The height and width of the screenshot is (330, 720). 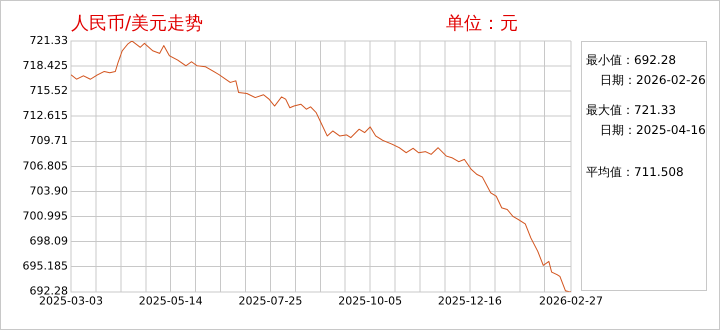 What do you see at coordinates (571, 301) in the screenshot?
I see `x-tick-label: 2026-02-27` at bounding box center [571, 301].